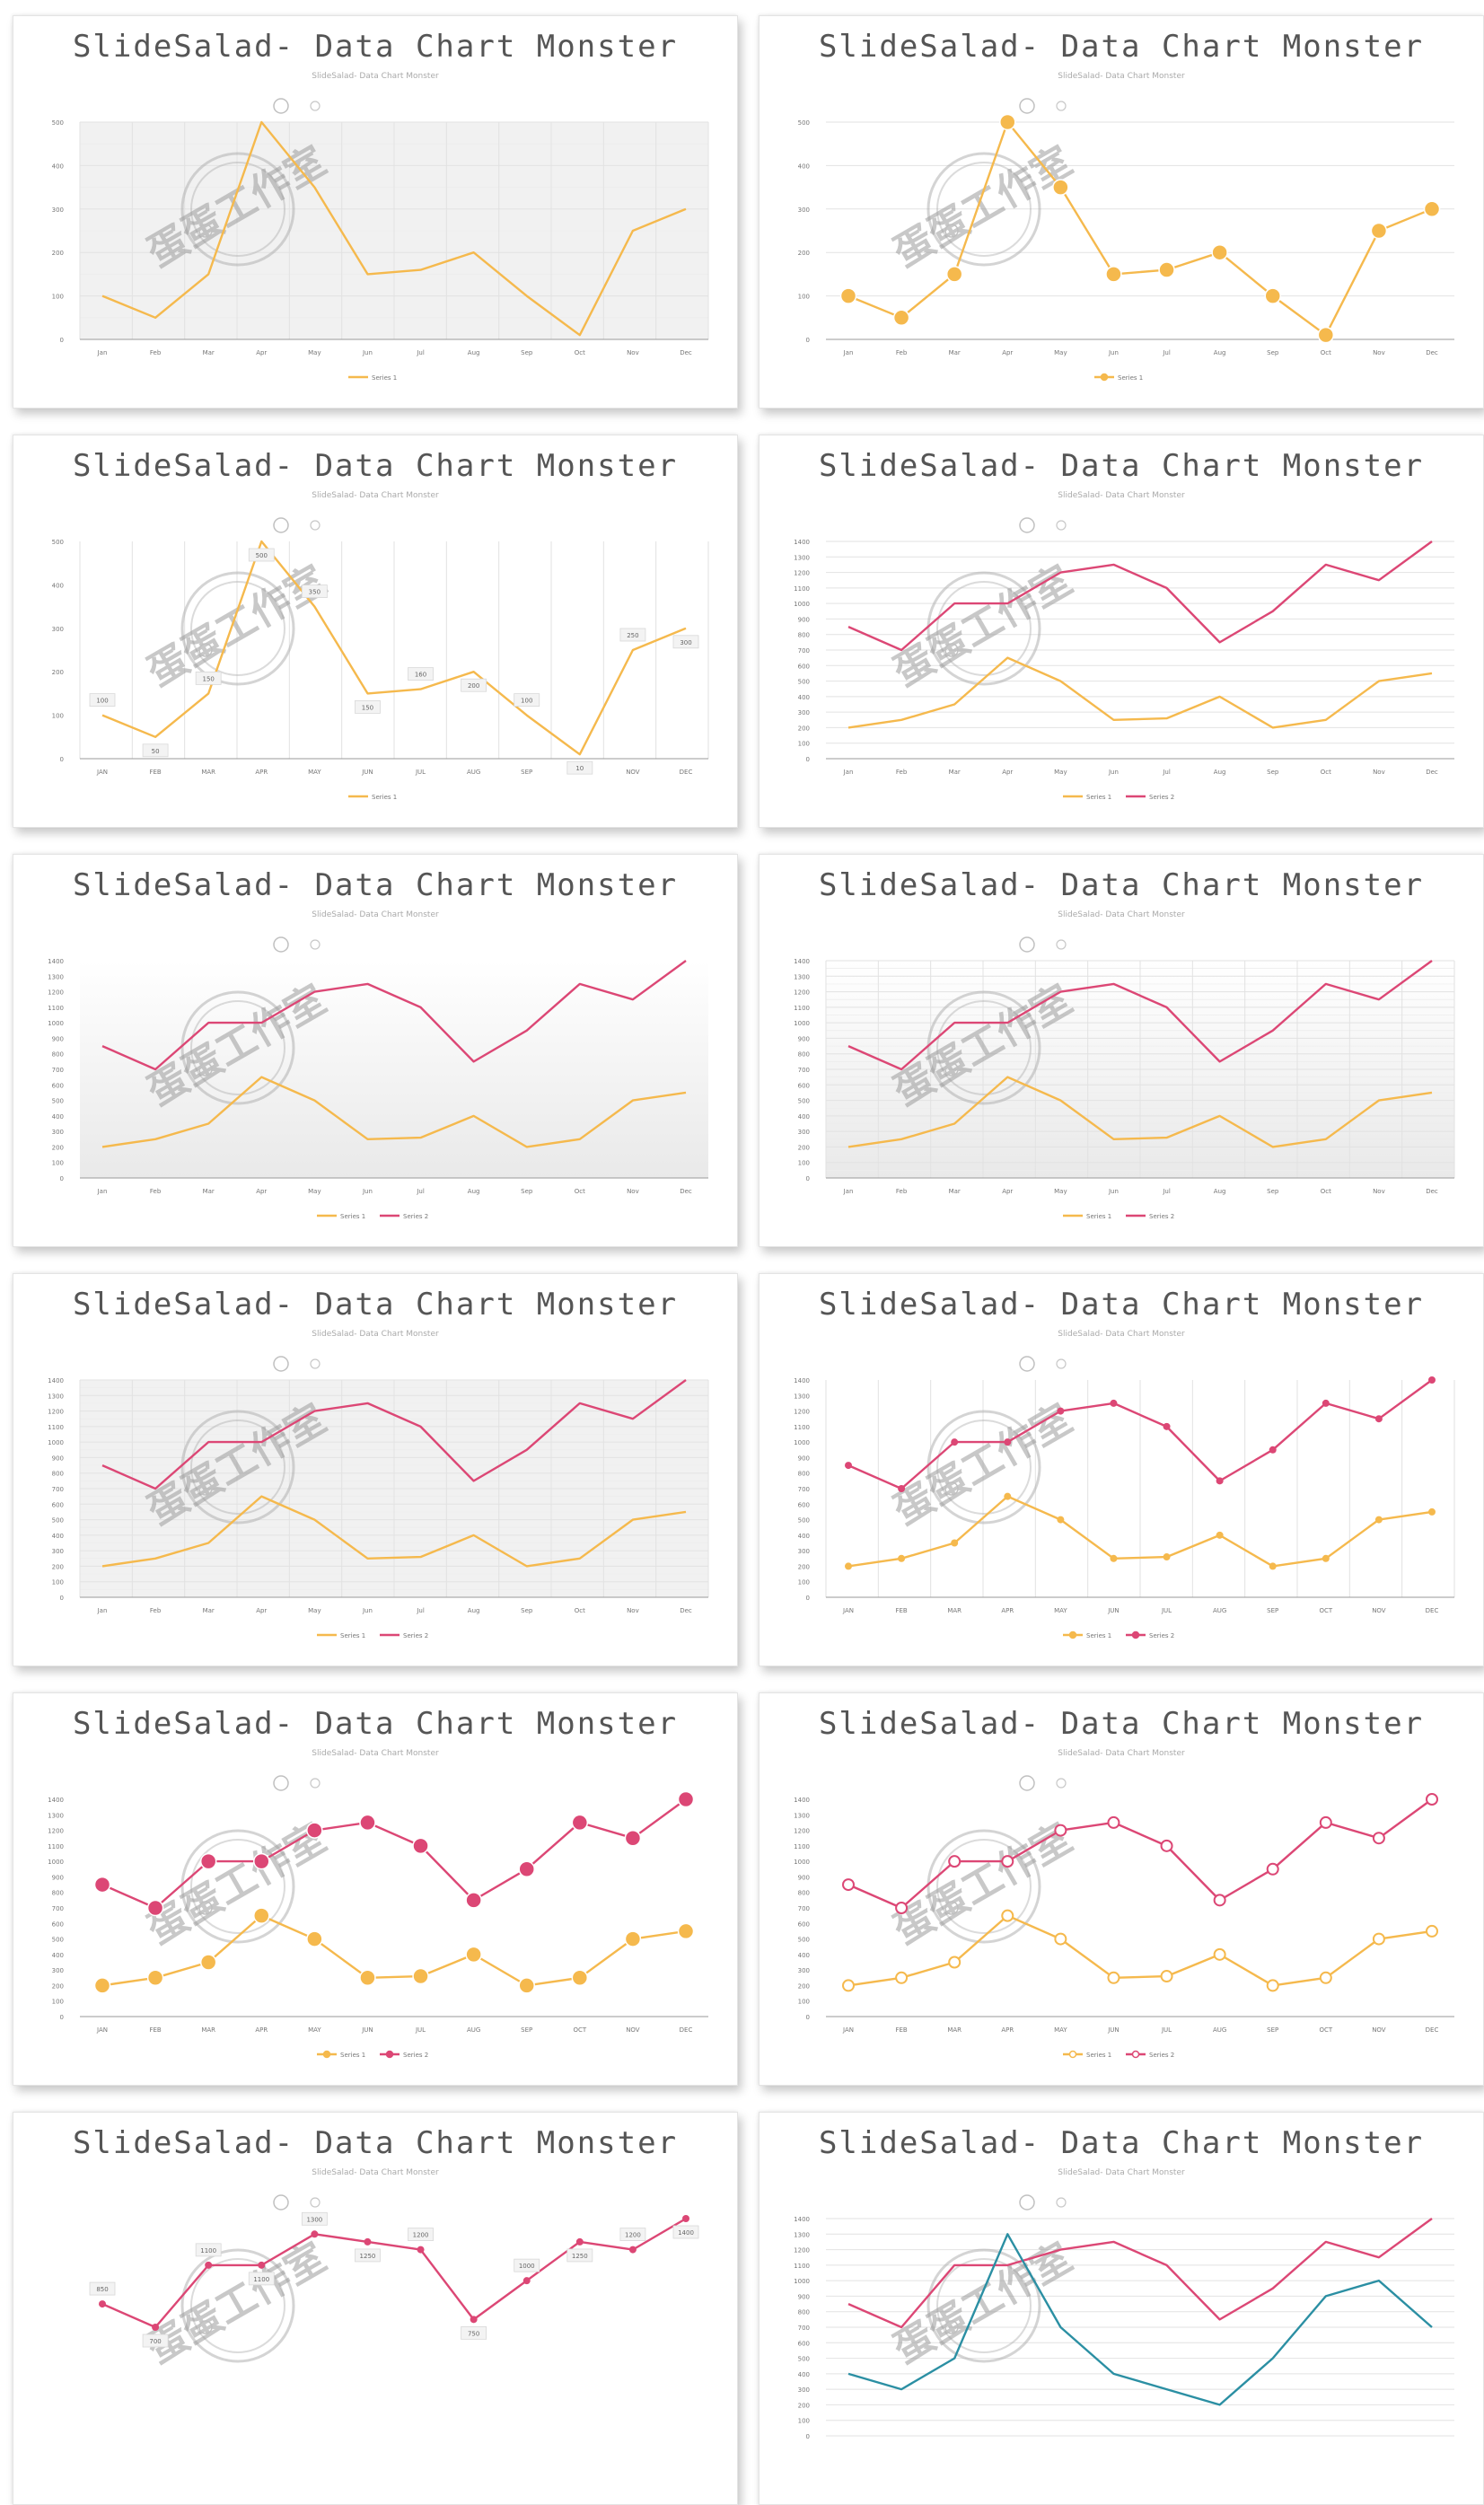  What do you see at coordinates (56, 1008) in the screenshot?
I see `y-tick-label: 1100` at bounding box center [56, 1008].